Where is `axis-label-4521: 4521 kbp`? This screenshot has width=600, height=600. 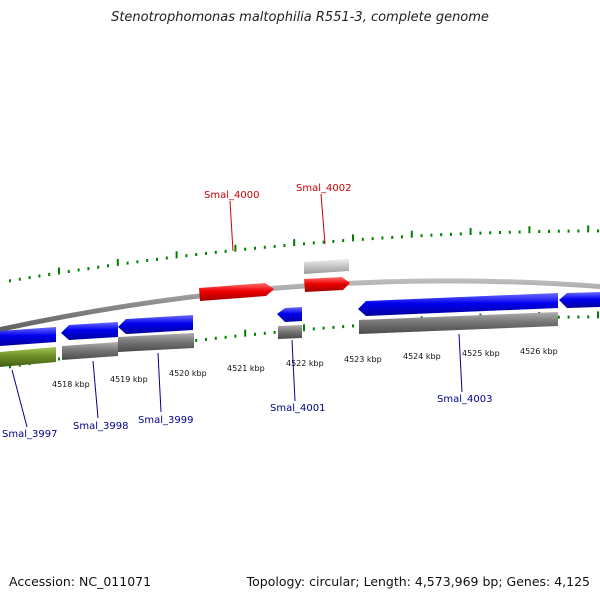
axis-label-4521: 4521 kbp is located at coordinates (246, 368).